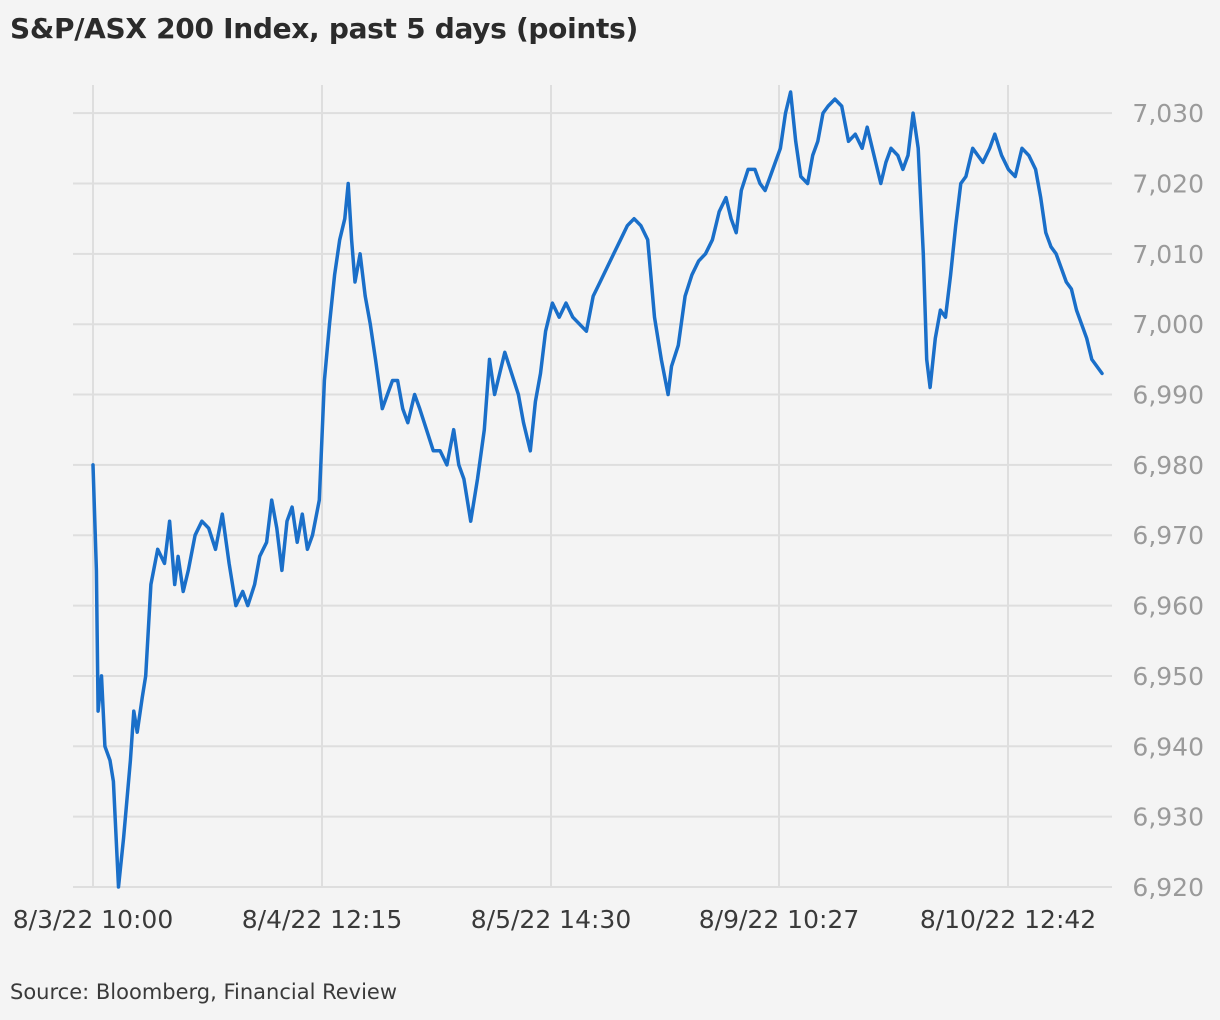 This screenshot has width=1220, height=1020. What do you see at coordinates (1168, 746) in the screenshot?
I see `y-tick-label: 6,940` at bounding box center [1168, 746].